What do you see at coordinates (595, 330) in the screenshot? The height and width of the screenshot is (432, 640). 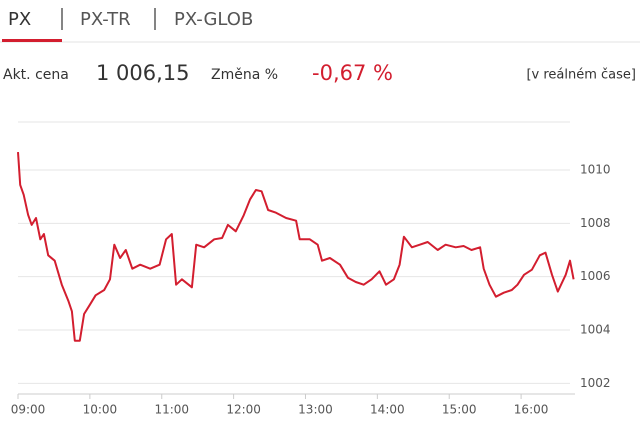 I see `y-tick-label: 1004` at bounding box center [595, 330].